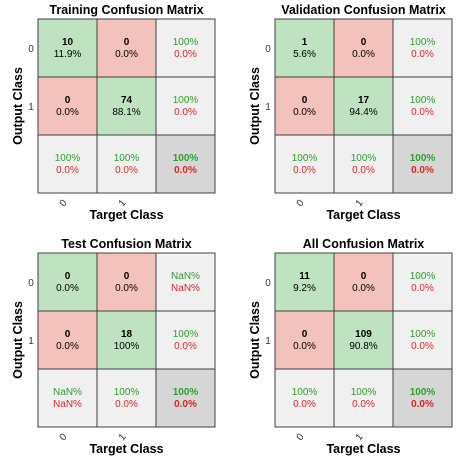  I want to click on test-x-tick-label: 0, so click(64, 437).